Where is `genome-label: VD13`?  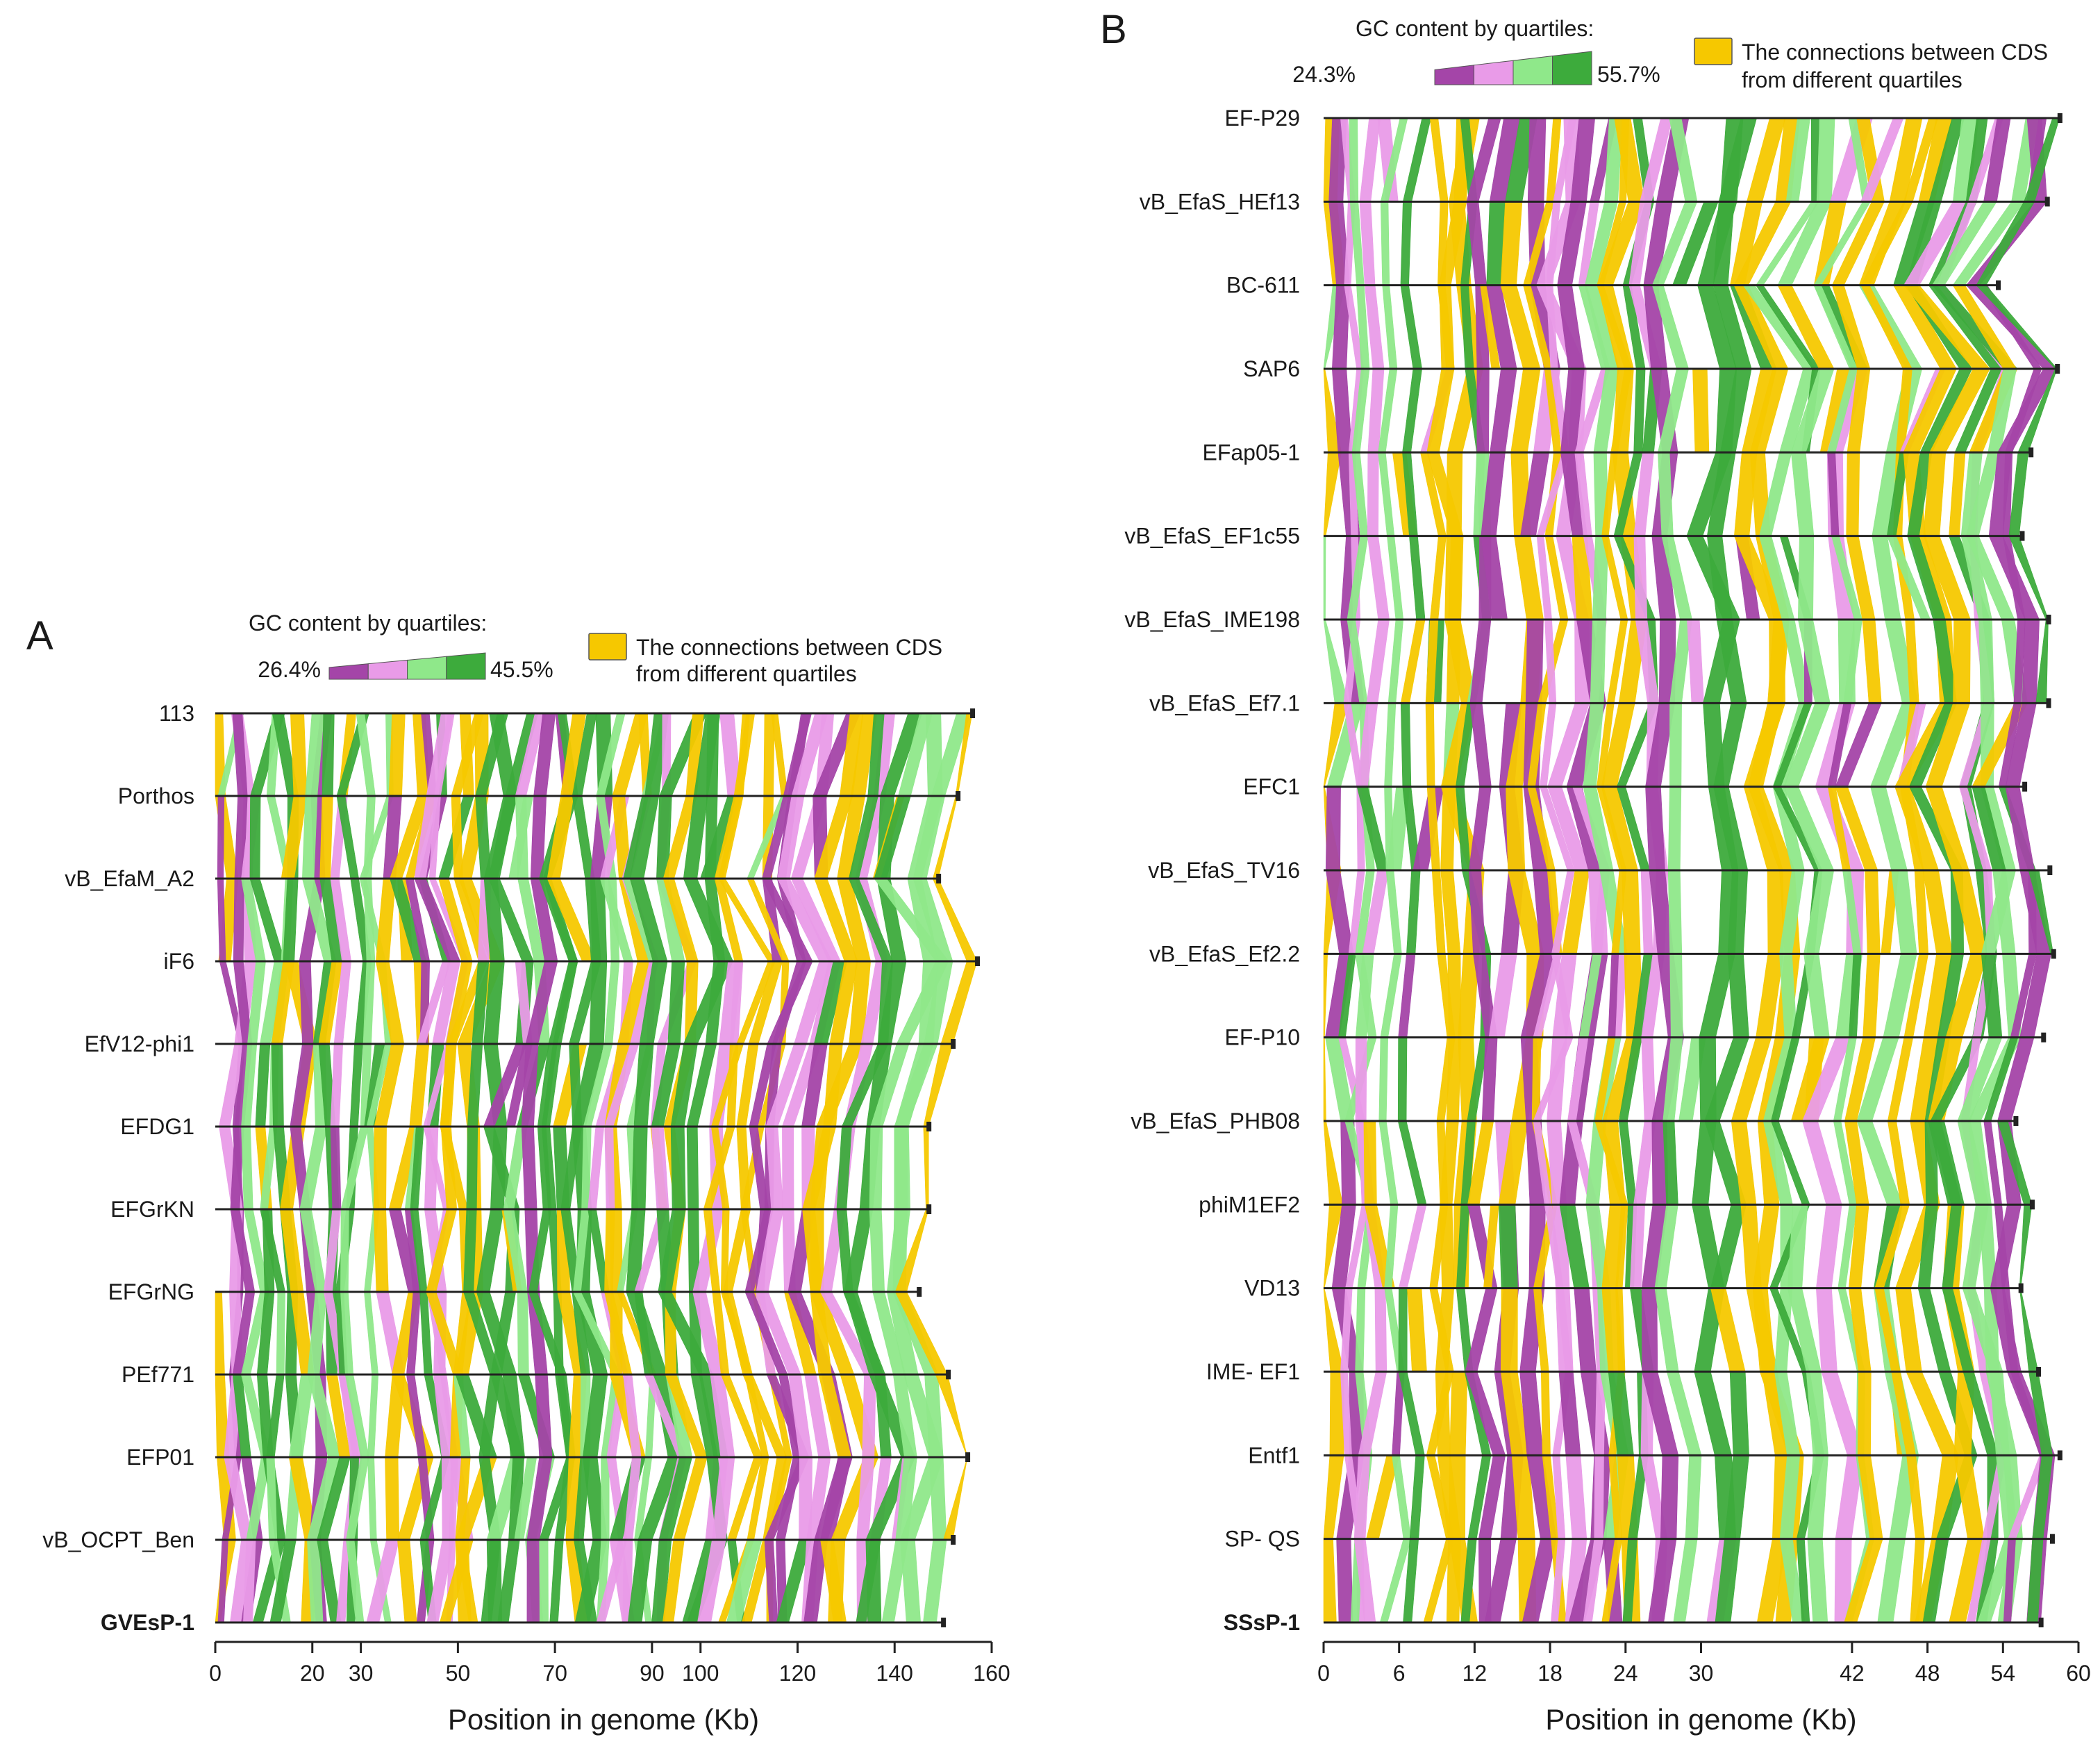
genome-label: VD13 is located at coordinates (1272, 1288).